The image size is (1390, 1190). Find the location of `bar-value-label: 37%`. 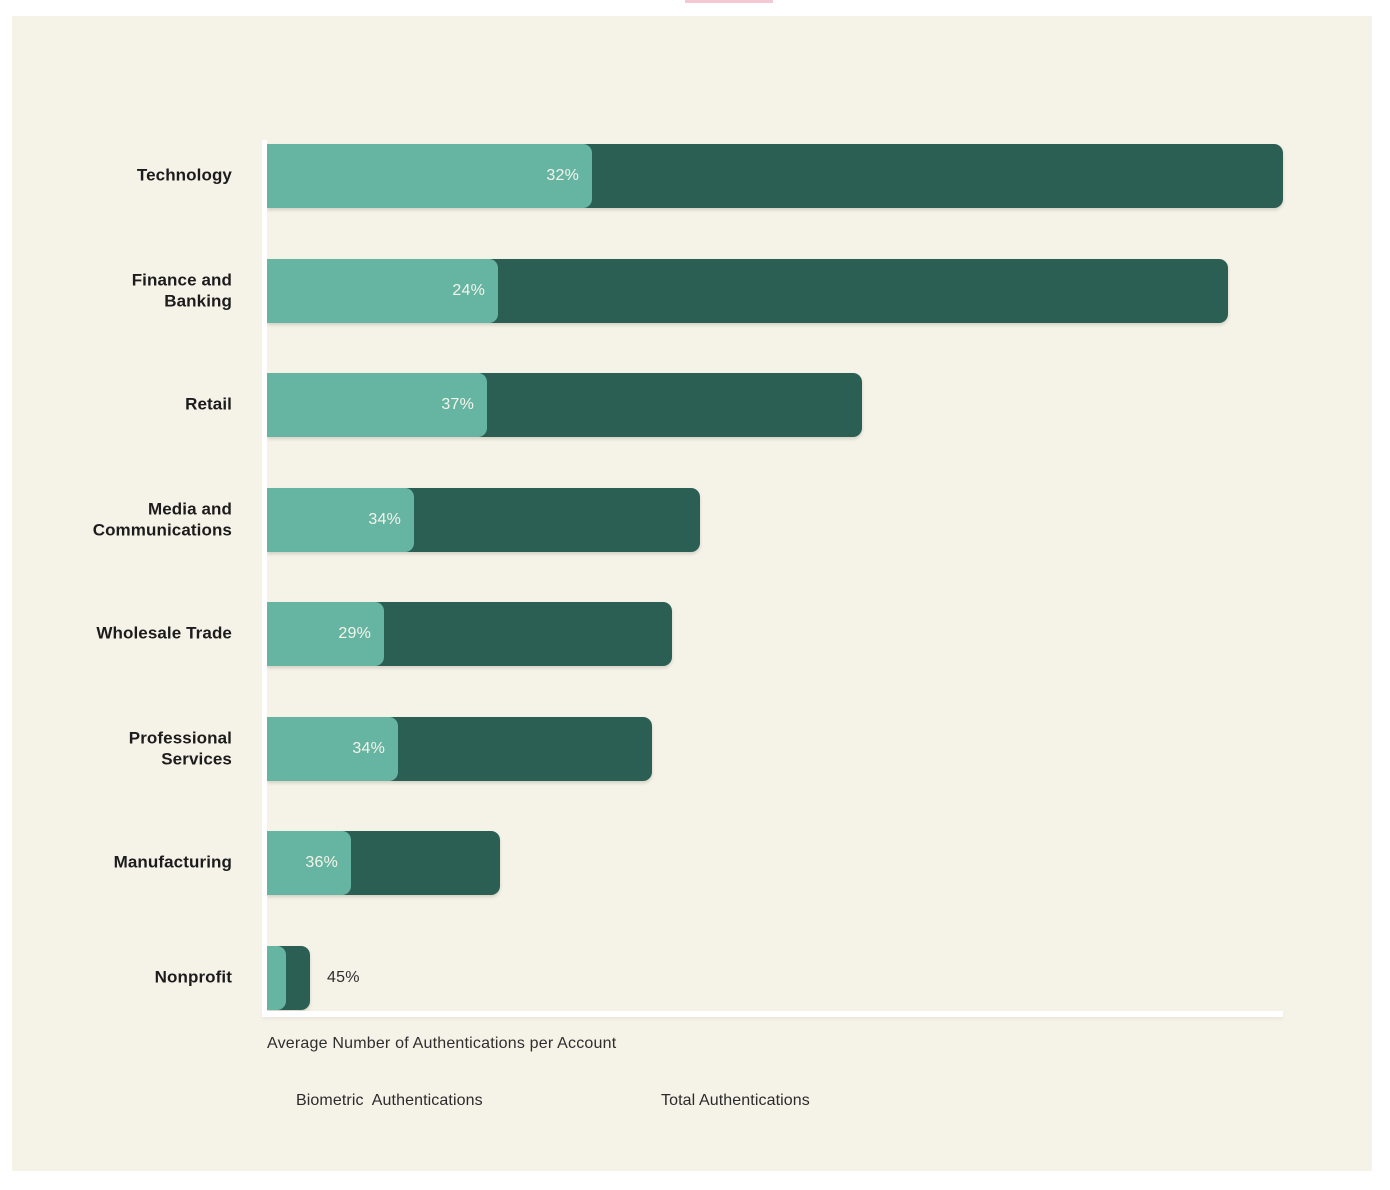

bar-value-label: 37% is located at coordinates (457, 404).